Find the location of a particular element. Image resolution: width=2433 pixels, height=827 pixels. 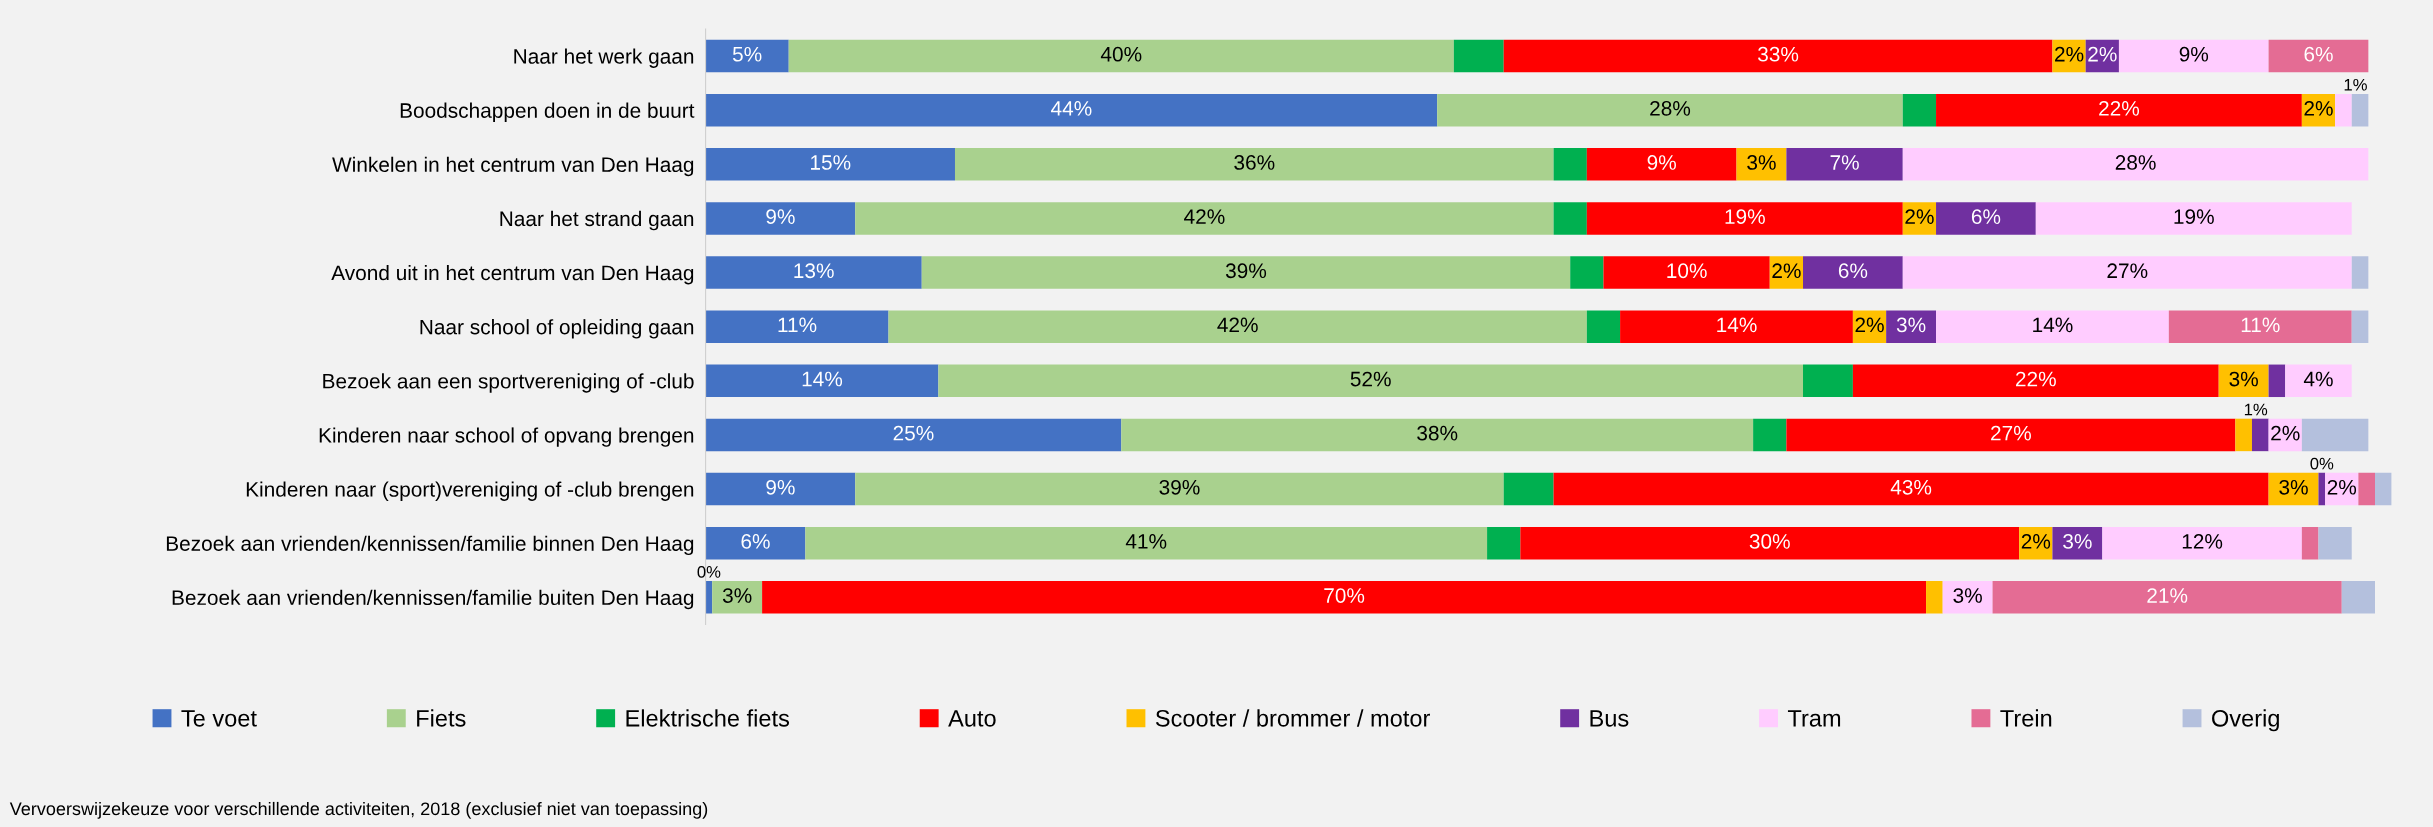

data-label: 33% is located at coordinates (1778, 54).